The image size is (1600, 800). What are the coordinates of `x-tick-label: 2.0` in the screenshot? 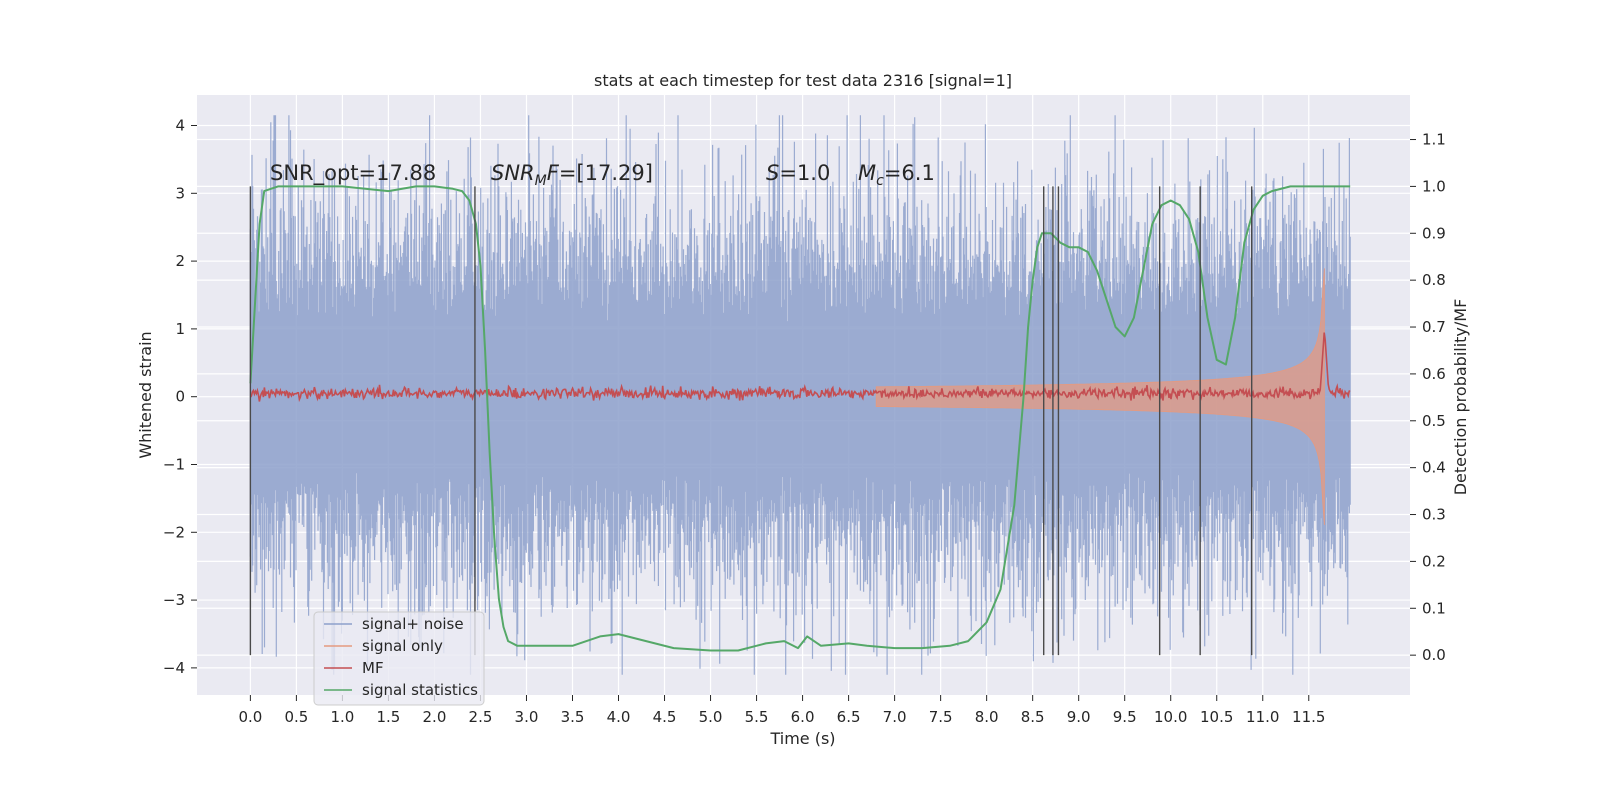 It's located at (435, 717).